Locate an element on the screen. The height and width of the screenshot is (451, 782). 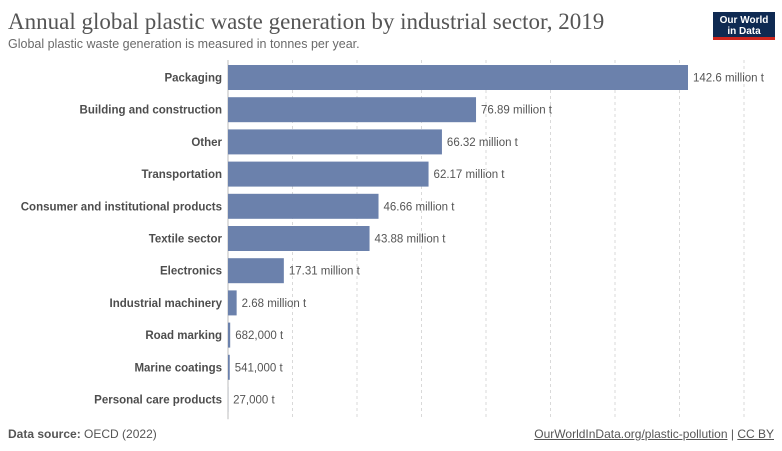
value-label: 541,000 t is located at coordinates (259, 368).